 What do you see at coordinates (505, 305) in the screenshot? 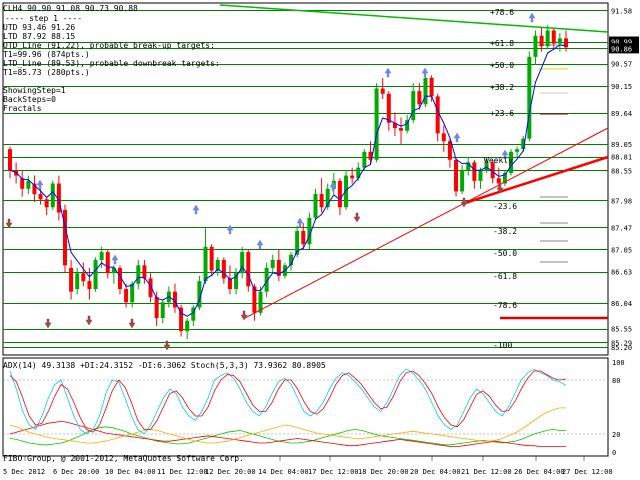
I see `fib-level-label: -78.6` at bounding box center [505, 305].